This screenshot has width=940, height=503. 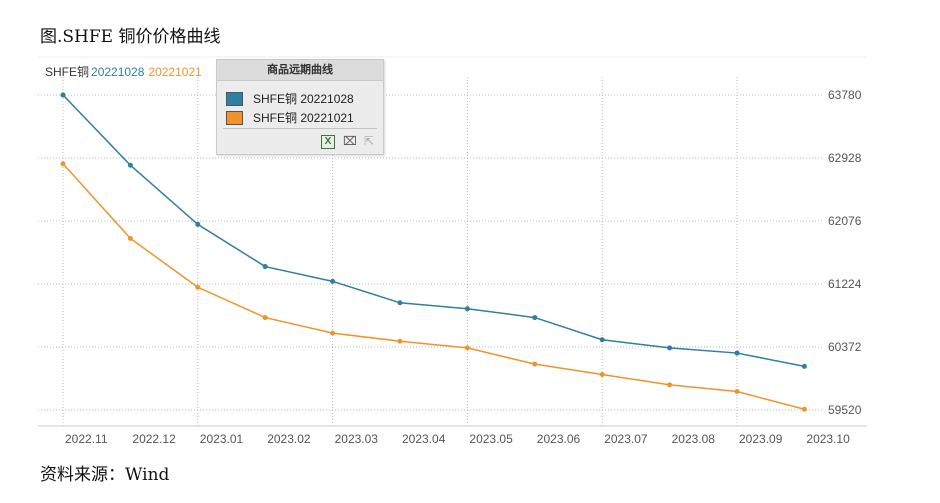 I want to click on figure-source: 资料来源：Wind, so click(x=105, y=475).